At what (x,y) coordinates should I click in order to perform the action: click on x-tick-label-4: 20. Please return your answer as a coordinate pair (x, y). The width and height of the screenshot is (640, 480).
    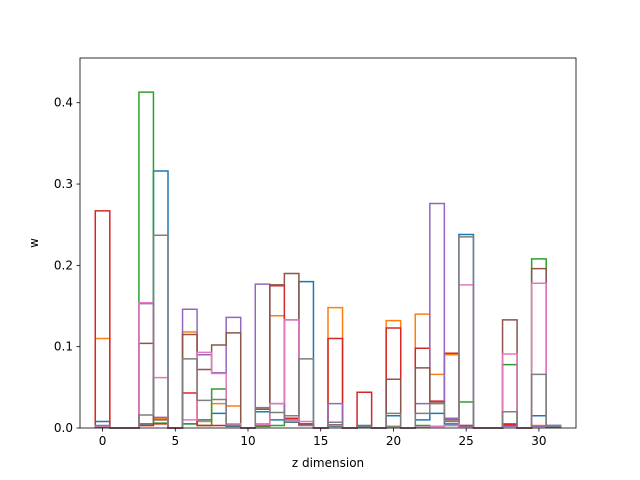
    Looking at the image, I should click on (393, 441).